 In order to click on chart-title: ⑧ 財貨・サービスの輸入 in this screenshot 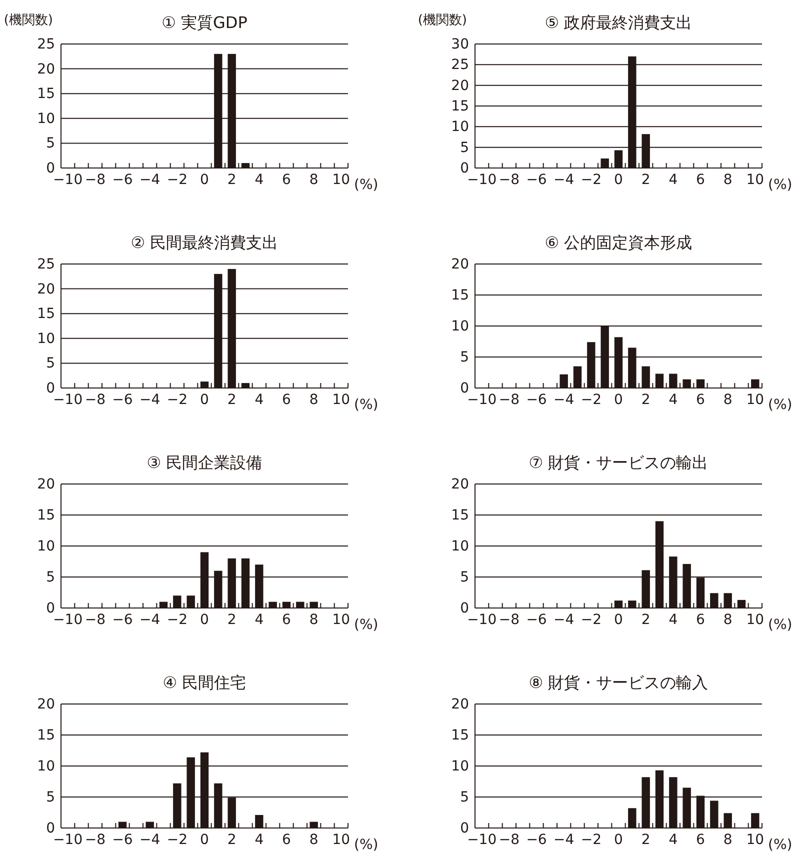, I will do `click(618, 682)`.